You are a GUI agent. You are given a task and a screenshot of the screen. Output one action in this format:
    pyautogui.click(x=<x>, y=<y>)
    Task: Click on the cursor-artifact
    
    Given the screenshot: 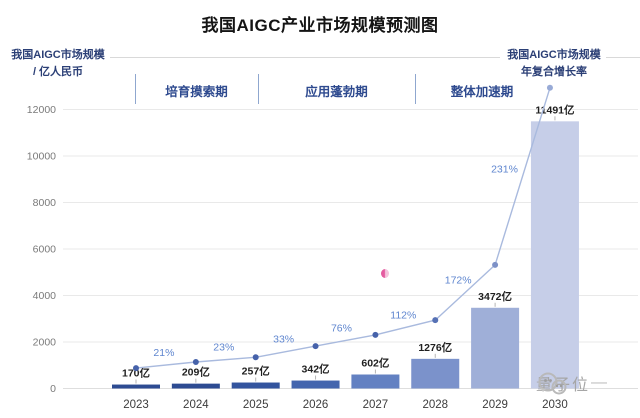 What is the action you would take?
    pyautogui.click(x=385, y=273)
    